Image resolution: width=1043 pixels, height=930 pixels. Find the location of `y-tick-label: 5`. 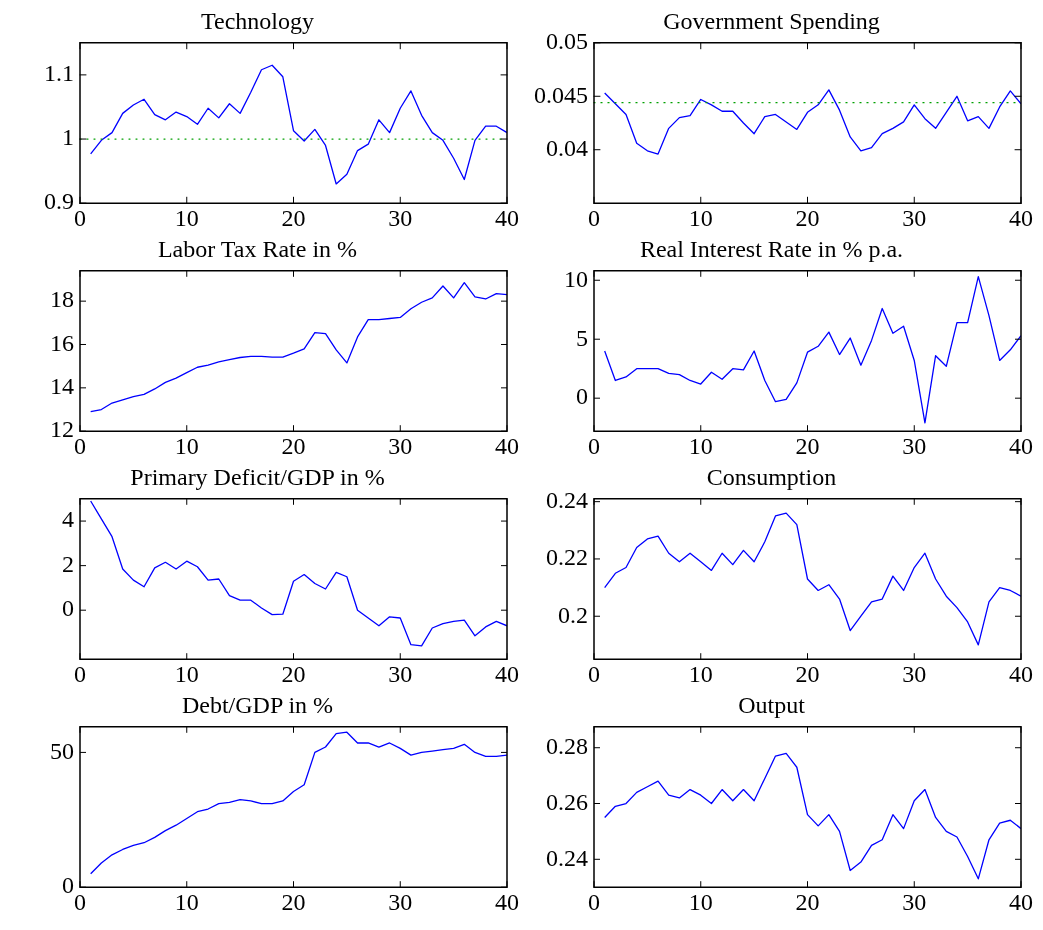

y-tick-label: 5 is located at coordinates (582, 337).